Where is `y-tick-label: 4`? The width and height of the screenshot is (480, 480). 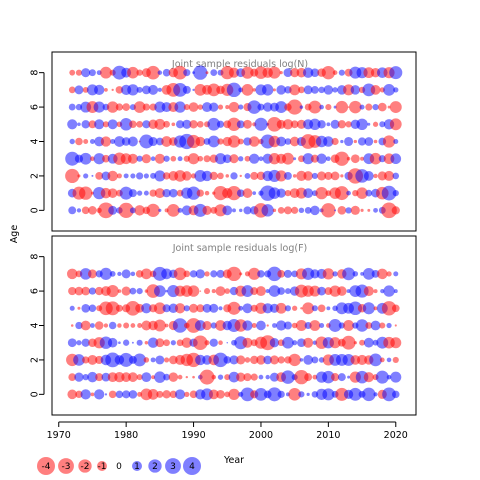 y-tick-label: 4 is located at coordinates (35, 325).